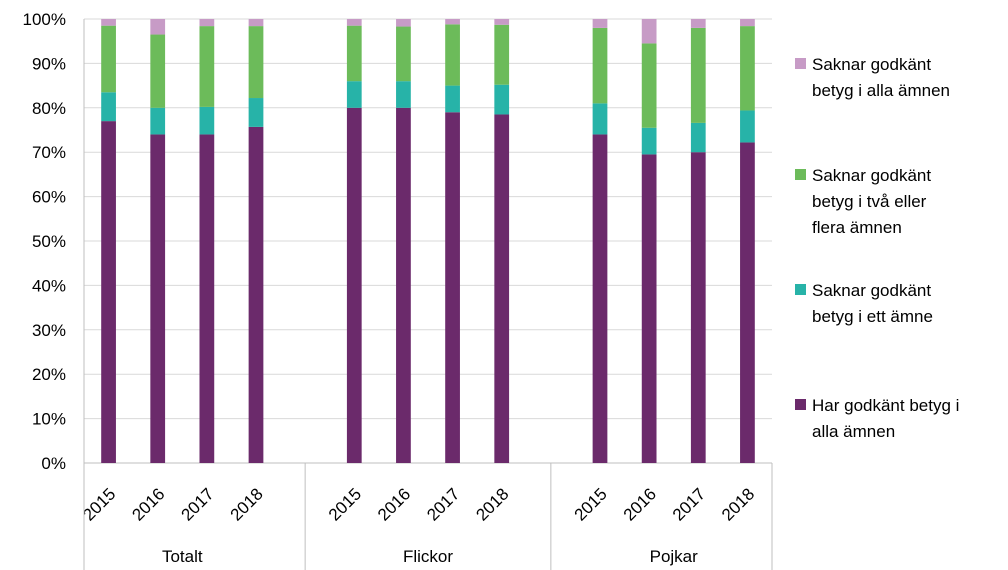 Image resolution: width=1008 pixels, height=570 pixels. I want to click on y-tick-label: 60%, so click(49, 197).